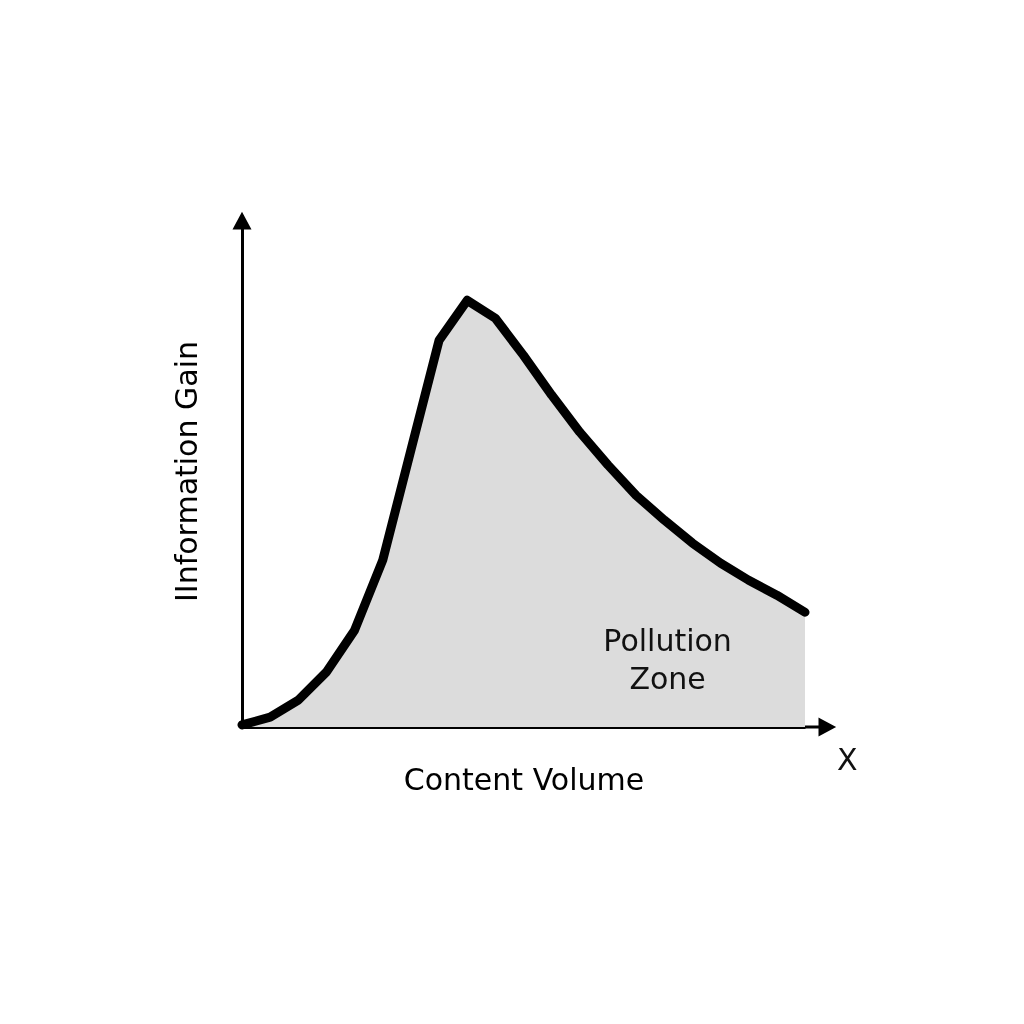 The height and width of the screenshot is (1024, 1024). What do you see at coordinates (524, 779) in the screenshot?
I see `x-axis-title: Content Volume` at bounding box center [524, 779].